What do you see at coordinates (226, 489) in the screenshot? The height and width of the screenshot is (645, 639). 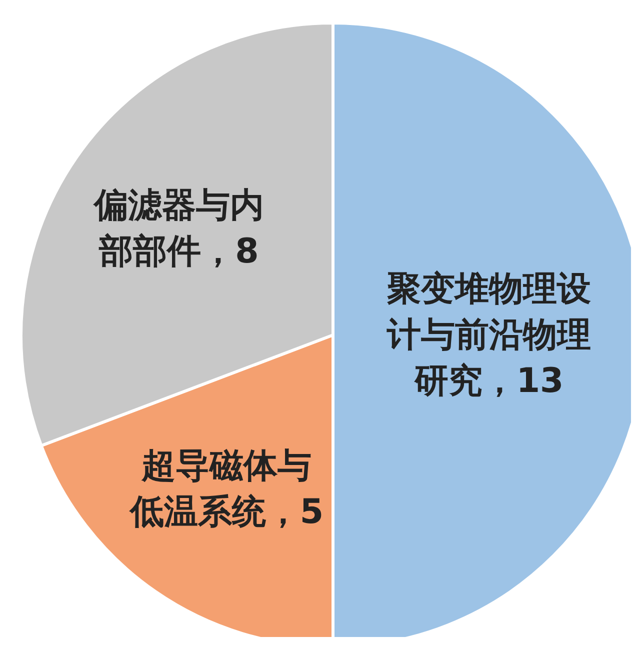 I see `slice-label: 超导磁体与低温系统，5` at bounding box center [226, 489].